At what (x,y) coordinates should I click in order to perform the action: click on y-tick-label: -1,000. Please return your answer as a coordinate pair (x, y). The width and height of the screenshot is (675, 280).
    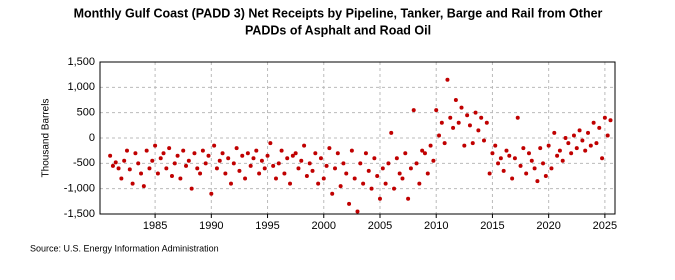
    Looking at the image, I should click on (79, 189).